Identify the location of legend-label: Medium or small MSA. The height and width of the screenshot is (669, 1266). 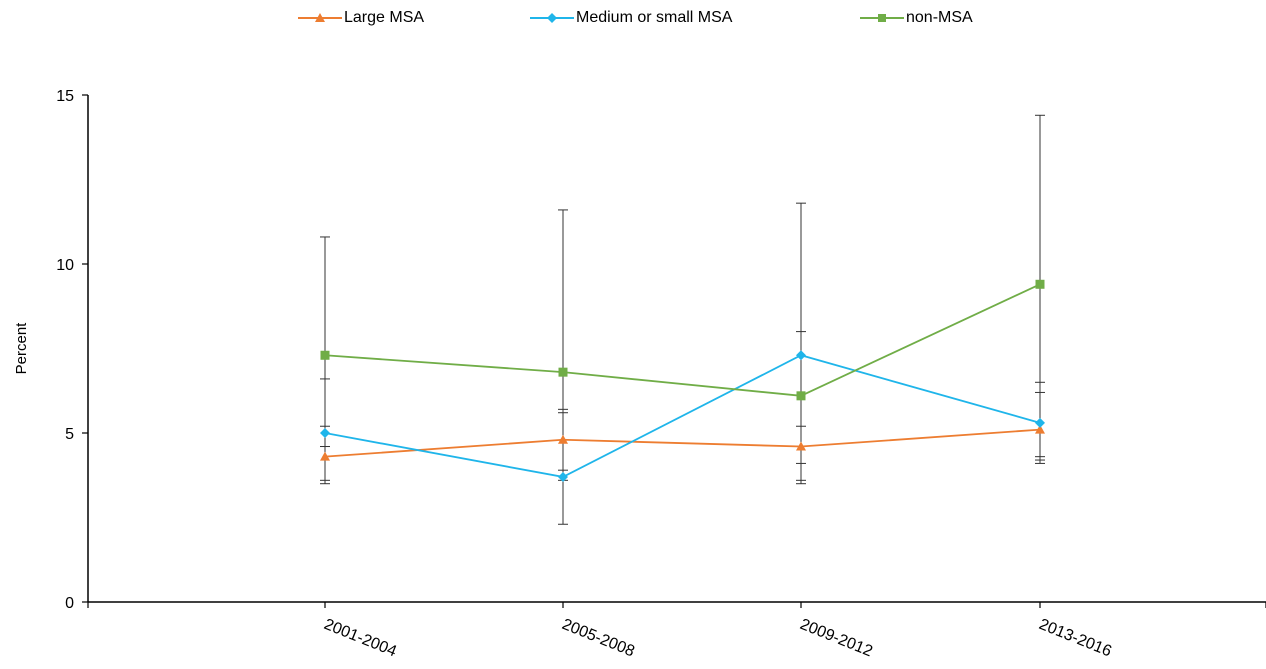
(654, 17).